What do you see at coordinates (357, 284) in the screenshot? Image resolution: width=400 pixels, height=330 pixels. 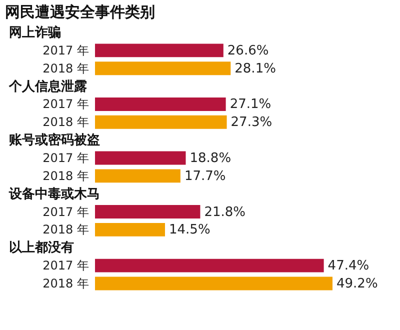 I see `data-label: 49.2%` at bounding box center [357, 284].